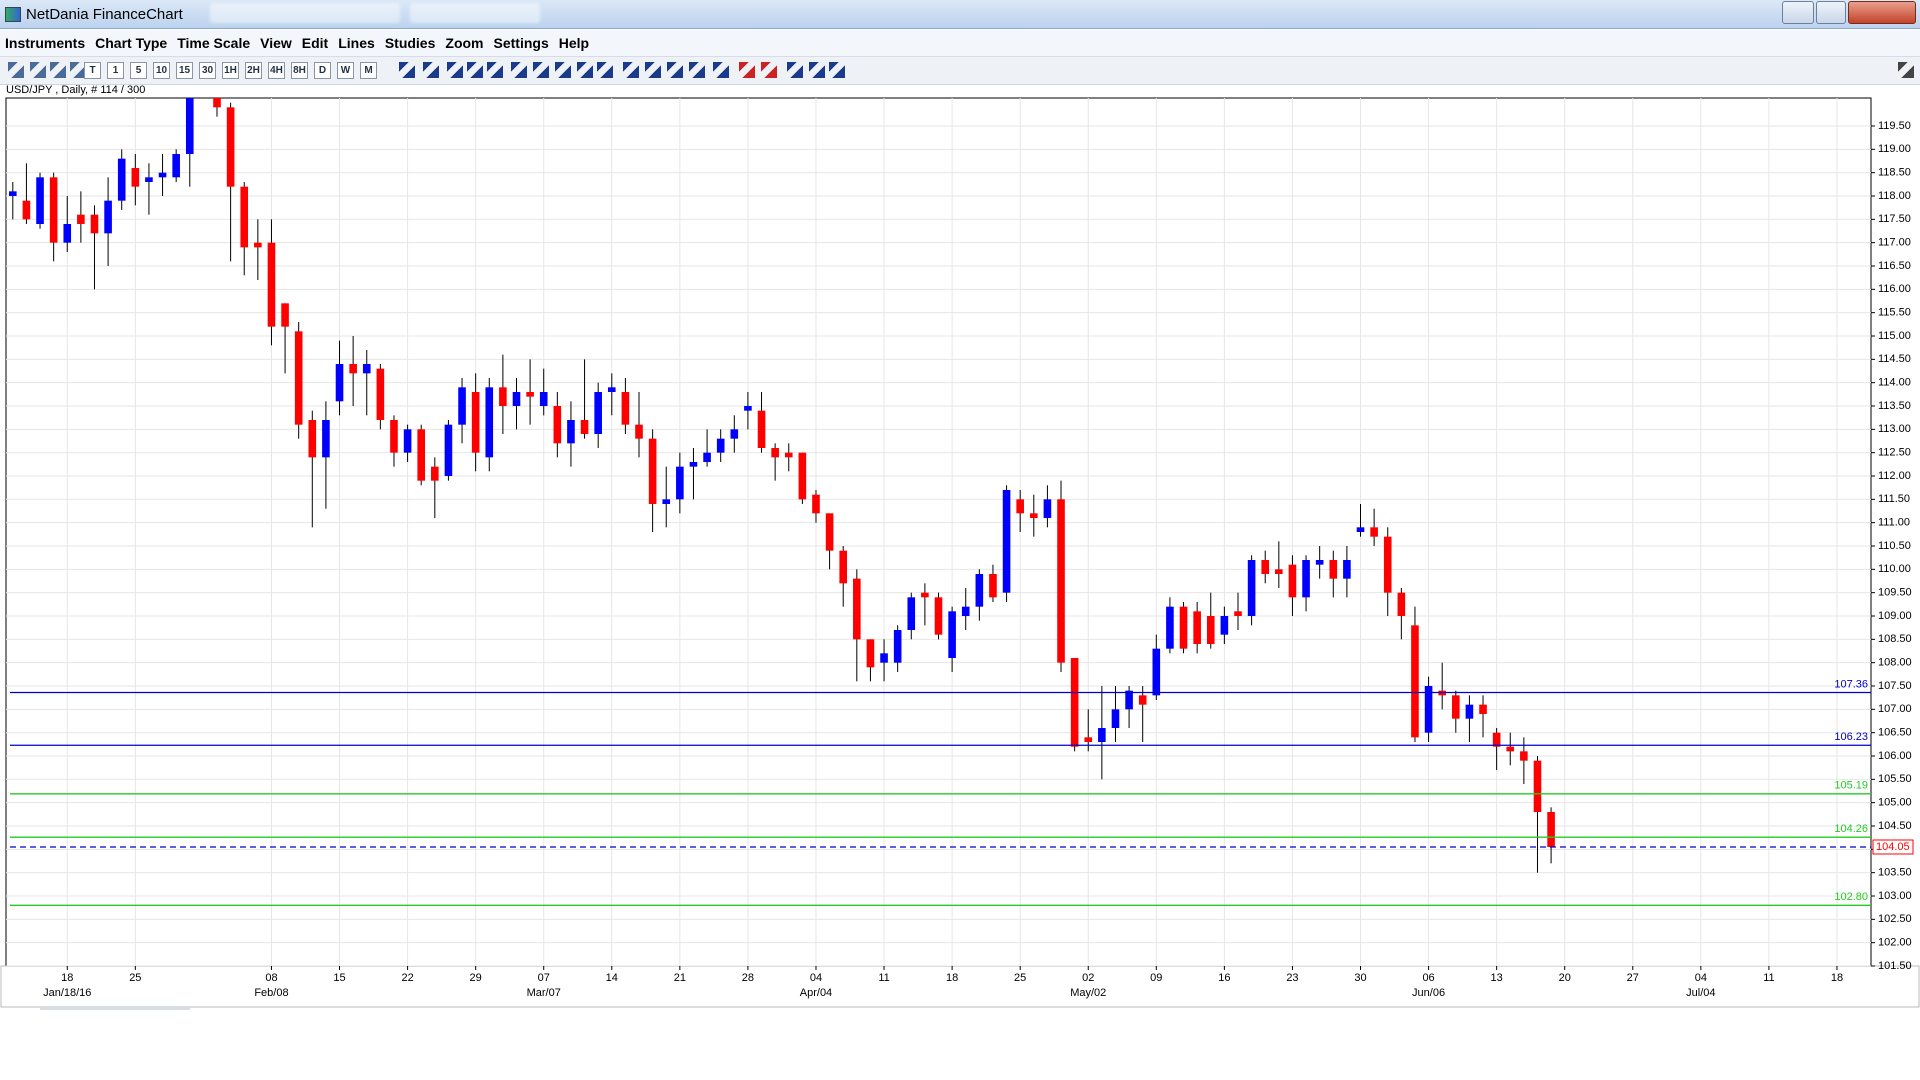  I want to click on y-tick-label: 110.00, so click(1894, 569).